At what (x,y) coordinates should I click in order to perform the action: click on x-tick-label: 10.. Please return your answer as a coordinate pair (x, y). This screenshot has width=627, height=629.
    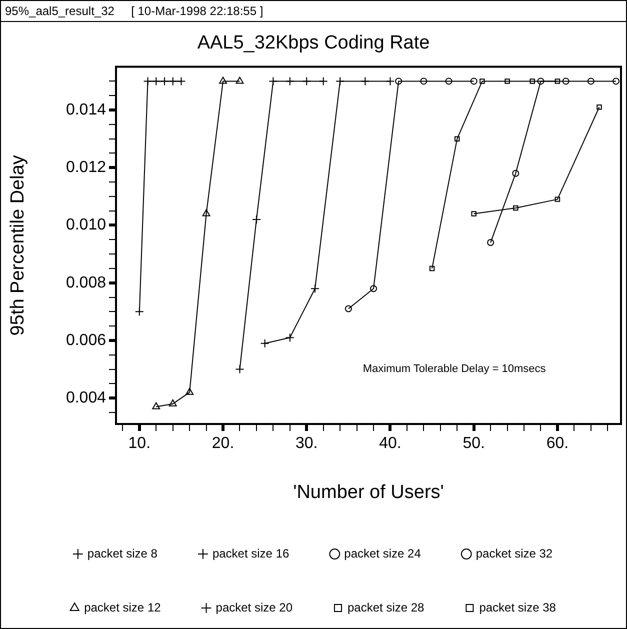
    Looking at the image, I should click on (139, 443).